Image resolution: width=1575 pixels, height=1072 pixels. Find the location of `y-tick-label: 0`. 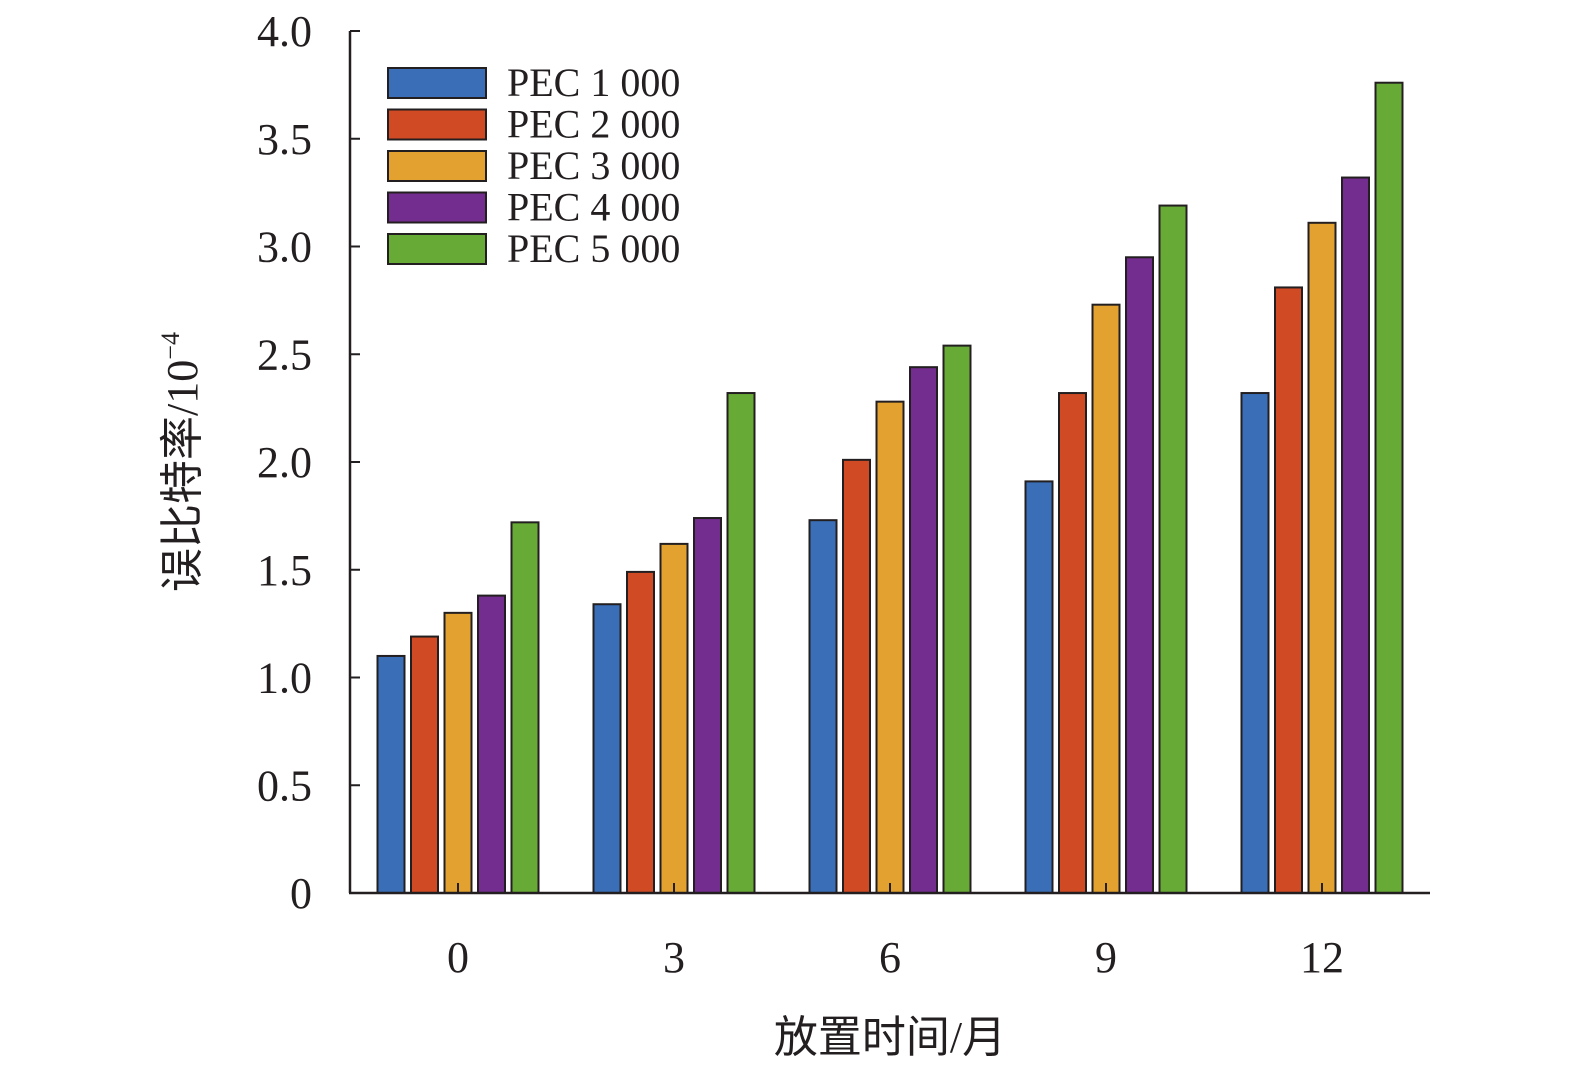

y-tick-label: 0 is located at coordinates (301, 893).